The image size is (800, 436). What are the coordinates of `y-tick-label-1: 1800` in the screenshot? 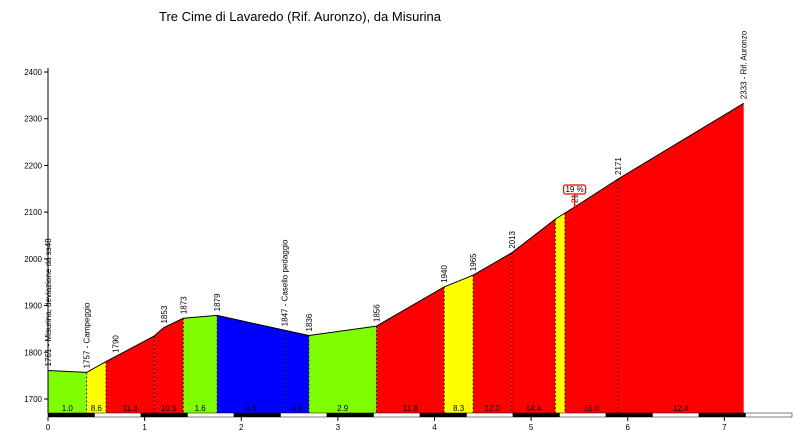 It's located at (33, 352).